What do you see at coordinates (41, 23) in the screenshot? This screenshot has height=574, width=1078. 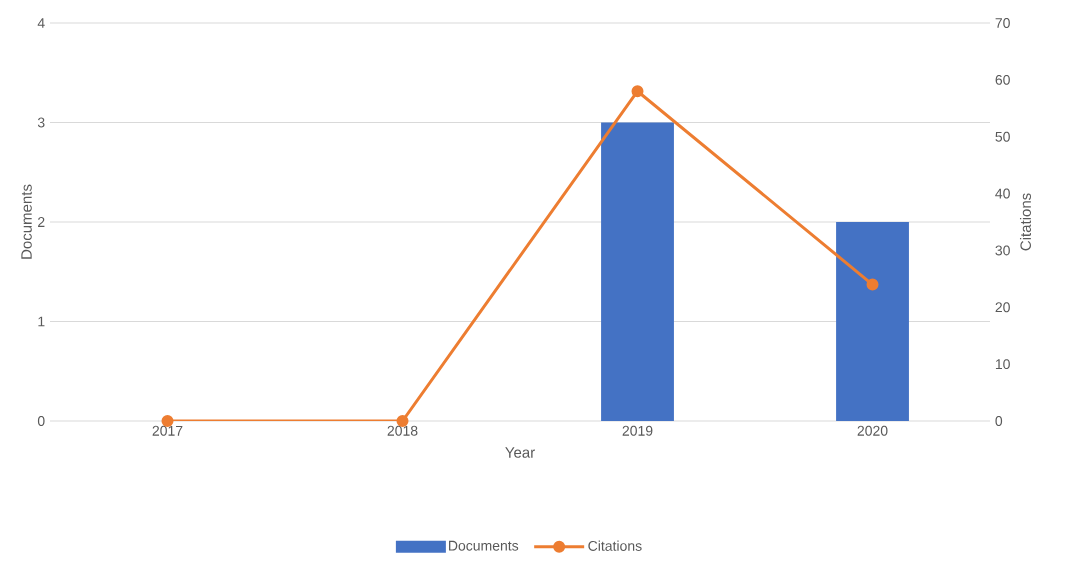 I see `y-tick-label: 4` at bounding box center [41, 23].